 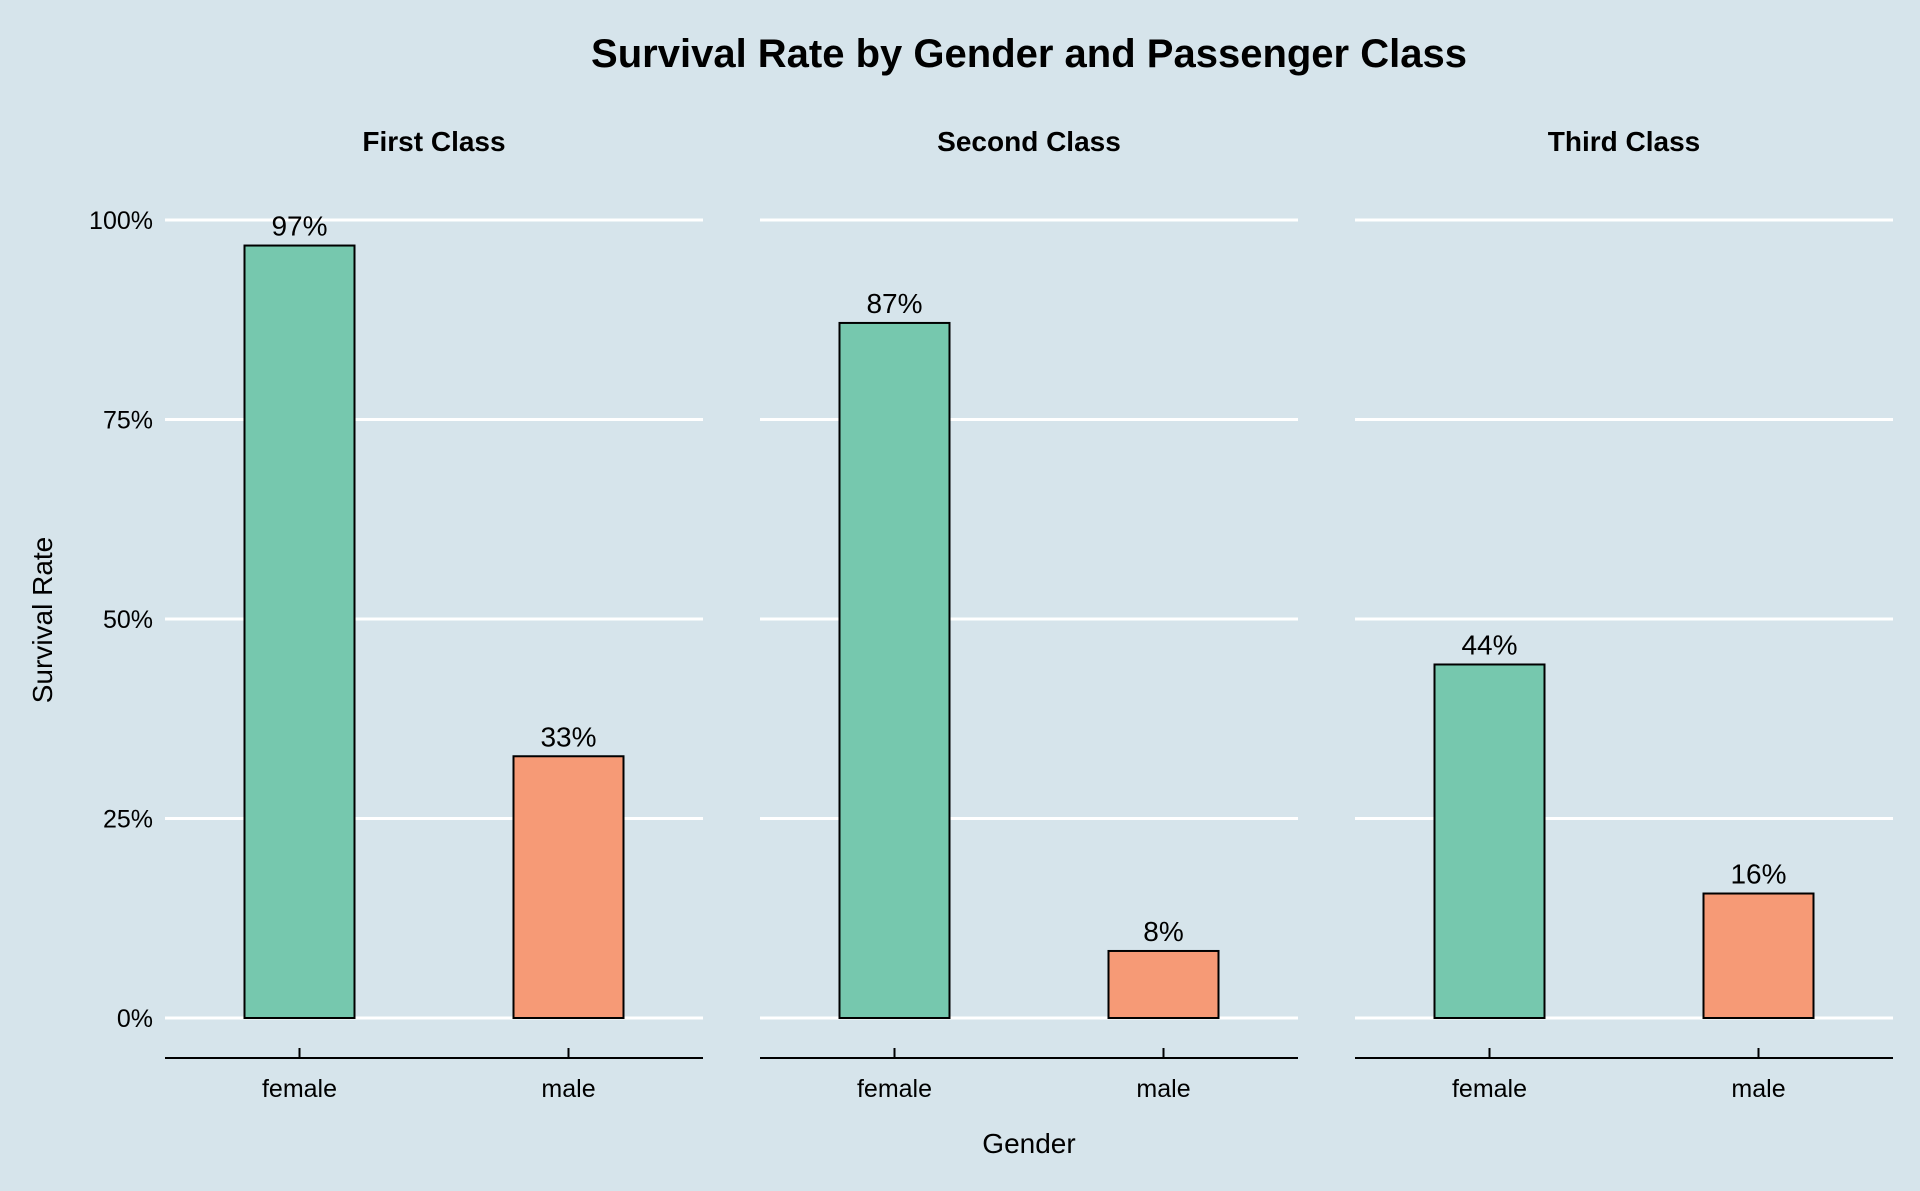 What do you see at coordinates (128, 620) in the screenshot?
I see `y-tick-label: 50%` at bounding box center [128, 620].